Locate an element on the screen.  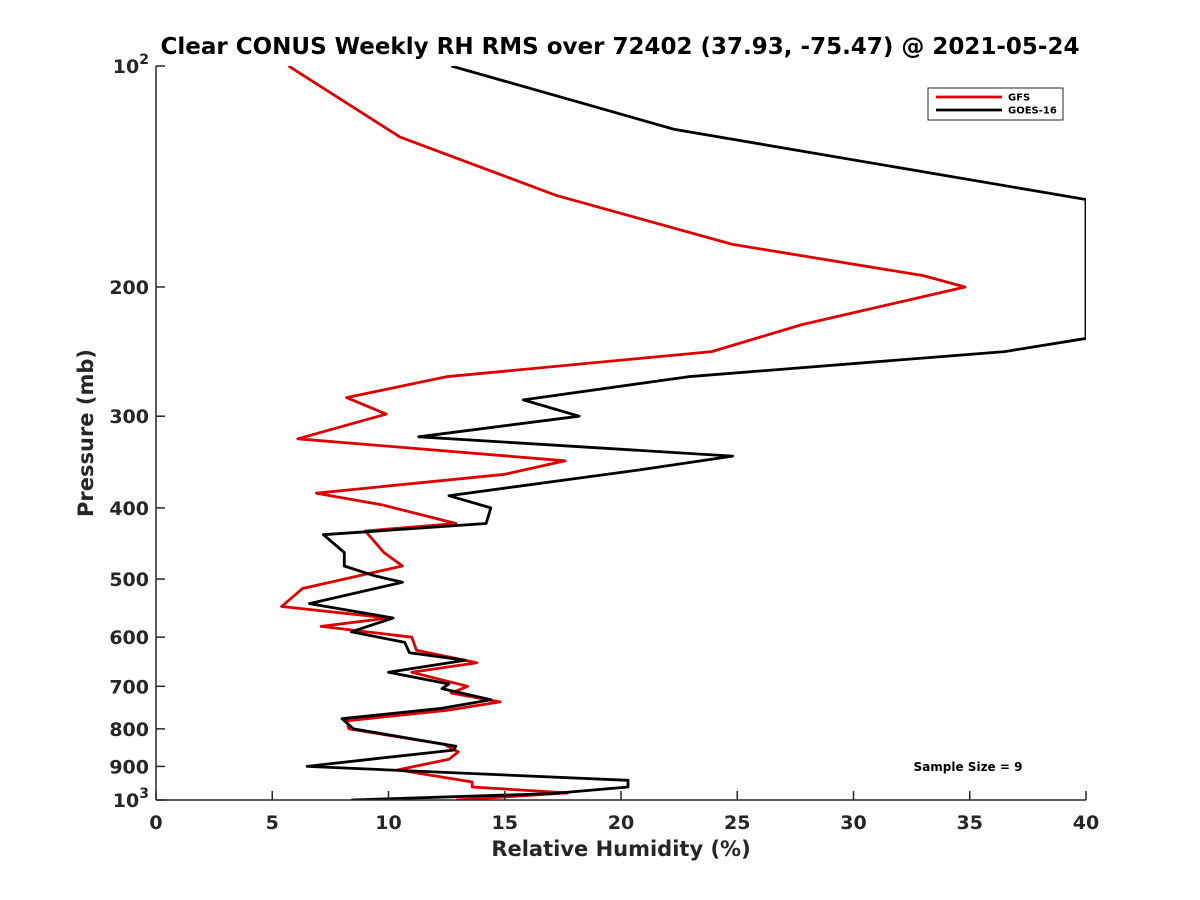
y-axis-label: Pressure (mb) is located at coordinates (86, 433).